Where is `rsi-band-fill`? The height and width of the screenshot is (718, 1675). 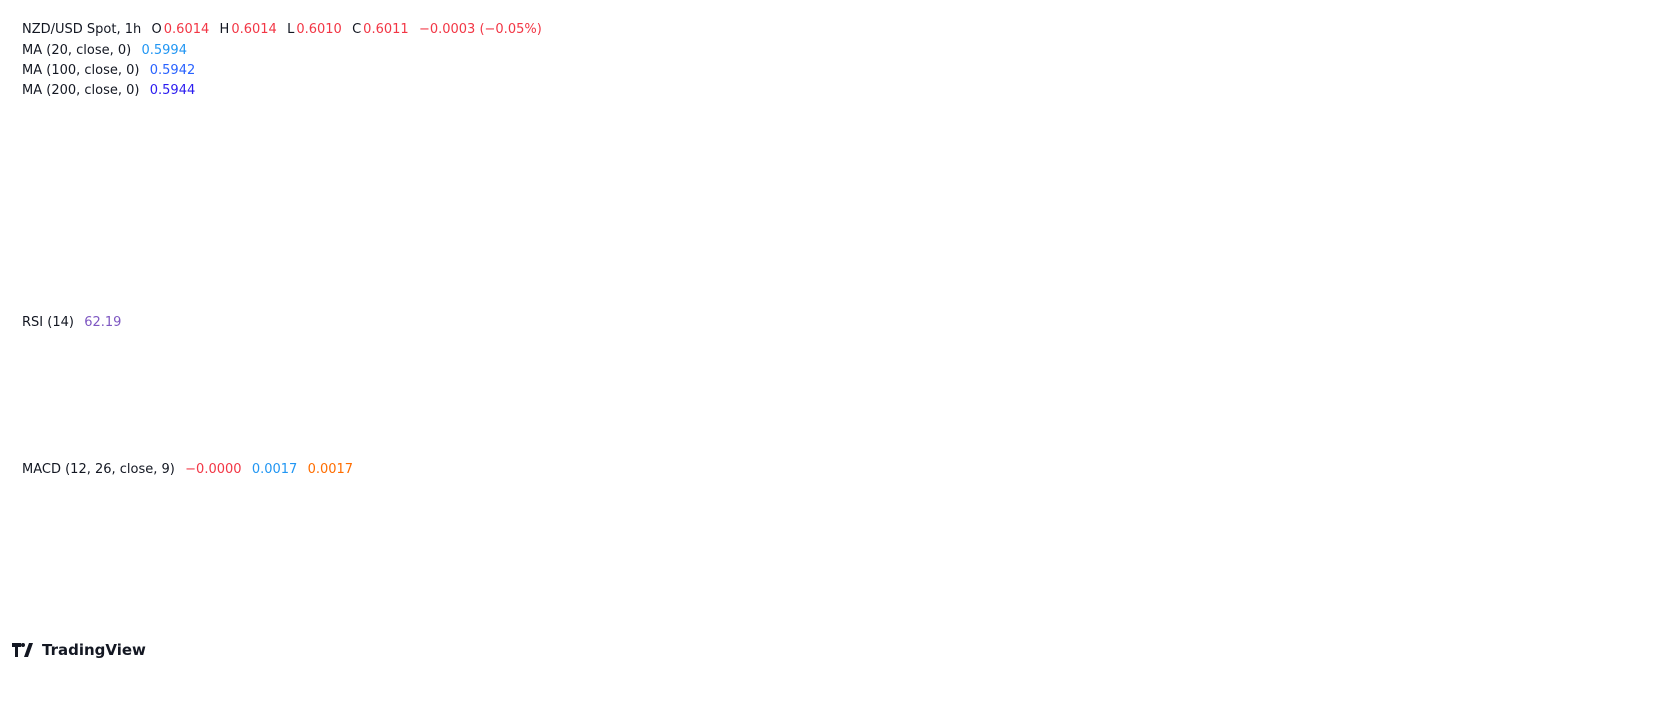 rsi-band-fill is located at coordinates (748, 381).